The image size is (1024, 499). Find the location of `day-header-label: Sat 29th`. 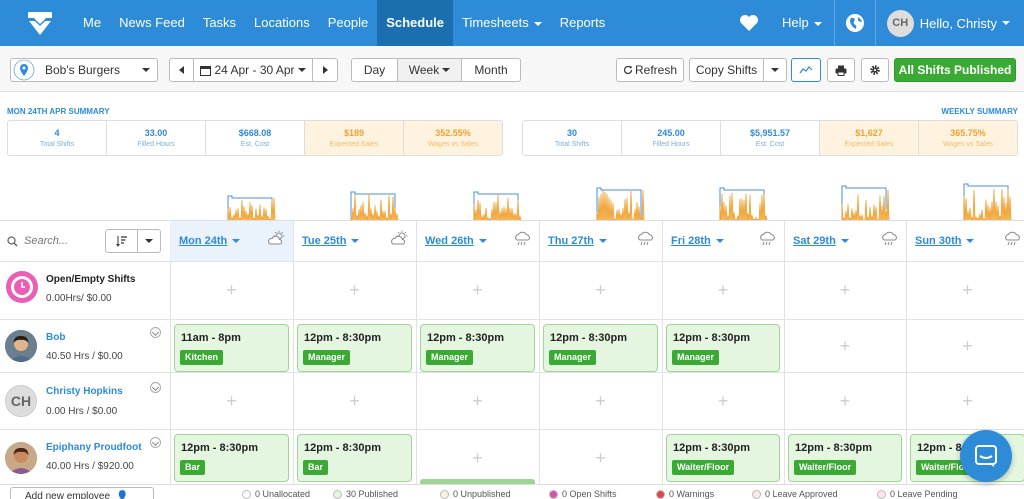

day-header-label: Sat 29th is located at coordinates (814, 241).